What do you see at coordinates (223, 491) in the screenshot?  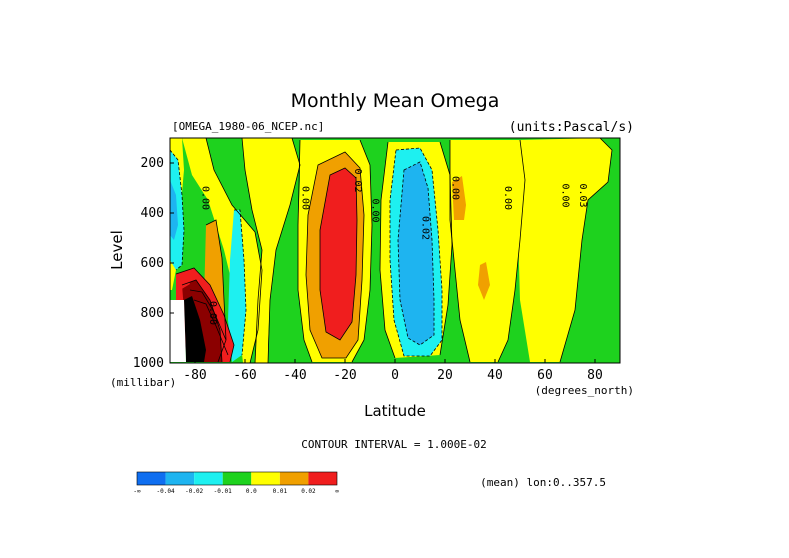 I see `colorbar-label: -0.01` at bounding box center [223, 491].